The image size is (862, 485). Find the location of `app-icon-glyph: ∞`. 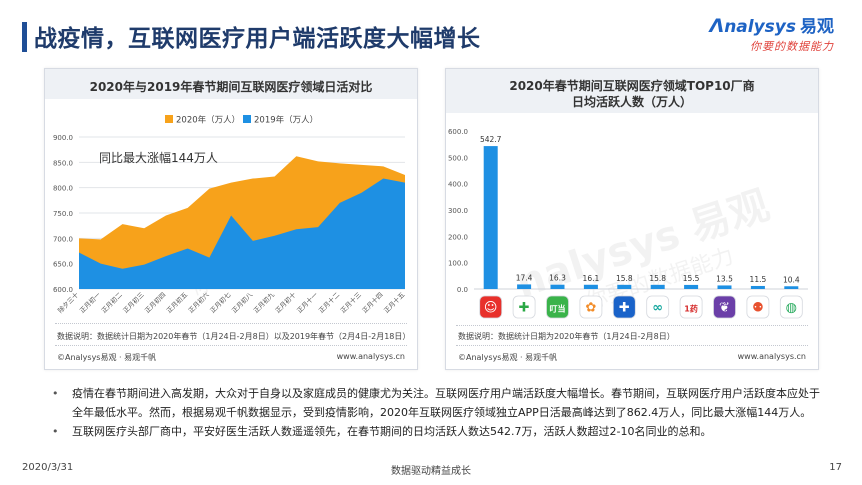

app-icon-glyph: ∞ is located at coordinates (657, 308).